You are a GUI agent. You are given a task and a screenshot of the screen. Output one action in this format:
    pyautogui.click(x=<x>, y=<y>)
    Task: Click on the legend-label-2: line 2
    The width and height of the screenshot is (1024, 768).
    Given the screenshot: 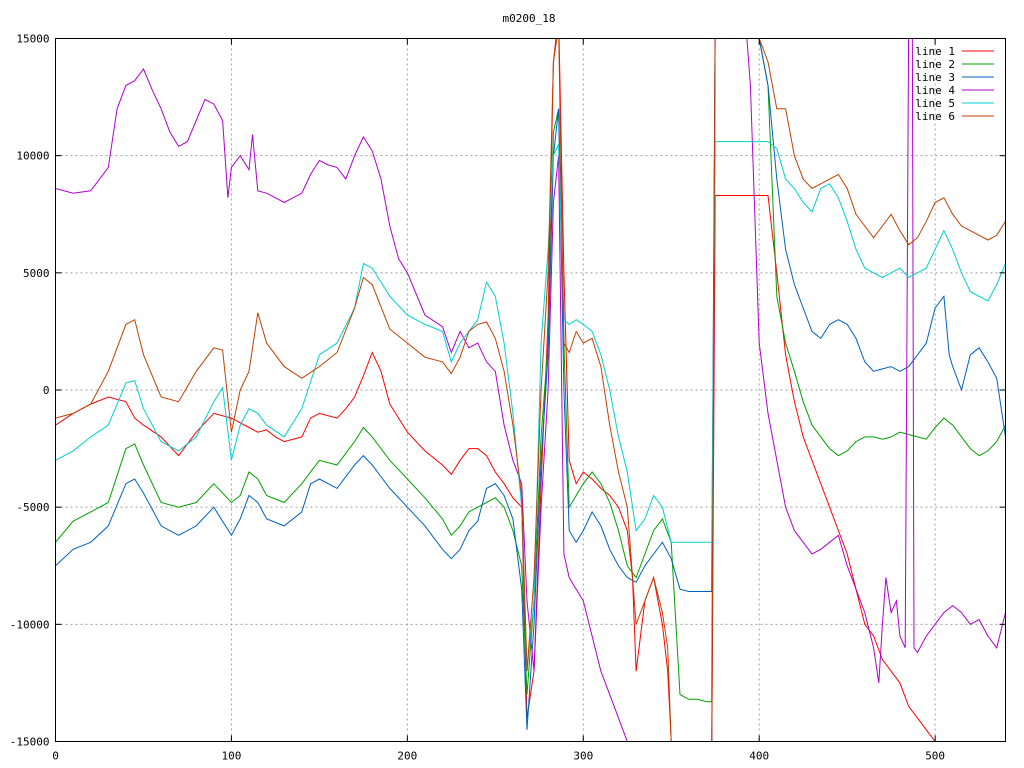 What is the action you would take?
    pyautogui.click(x=935, y=64)
    